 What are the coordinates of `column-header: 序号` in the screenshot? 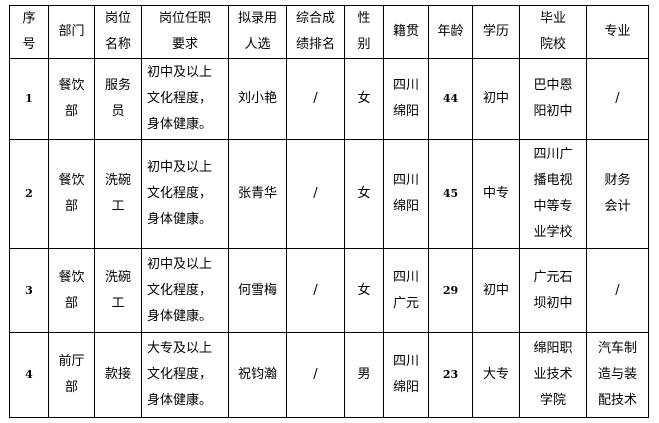 It's located at (29, 32).